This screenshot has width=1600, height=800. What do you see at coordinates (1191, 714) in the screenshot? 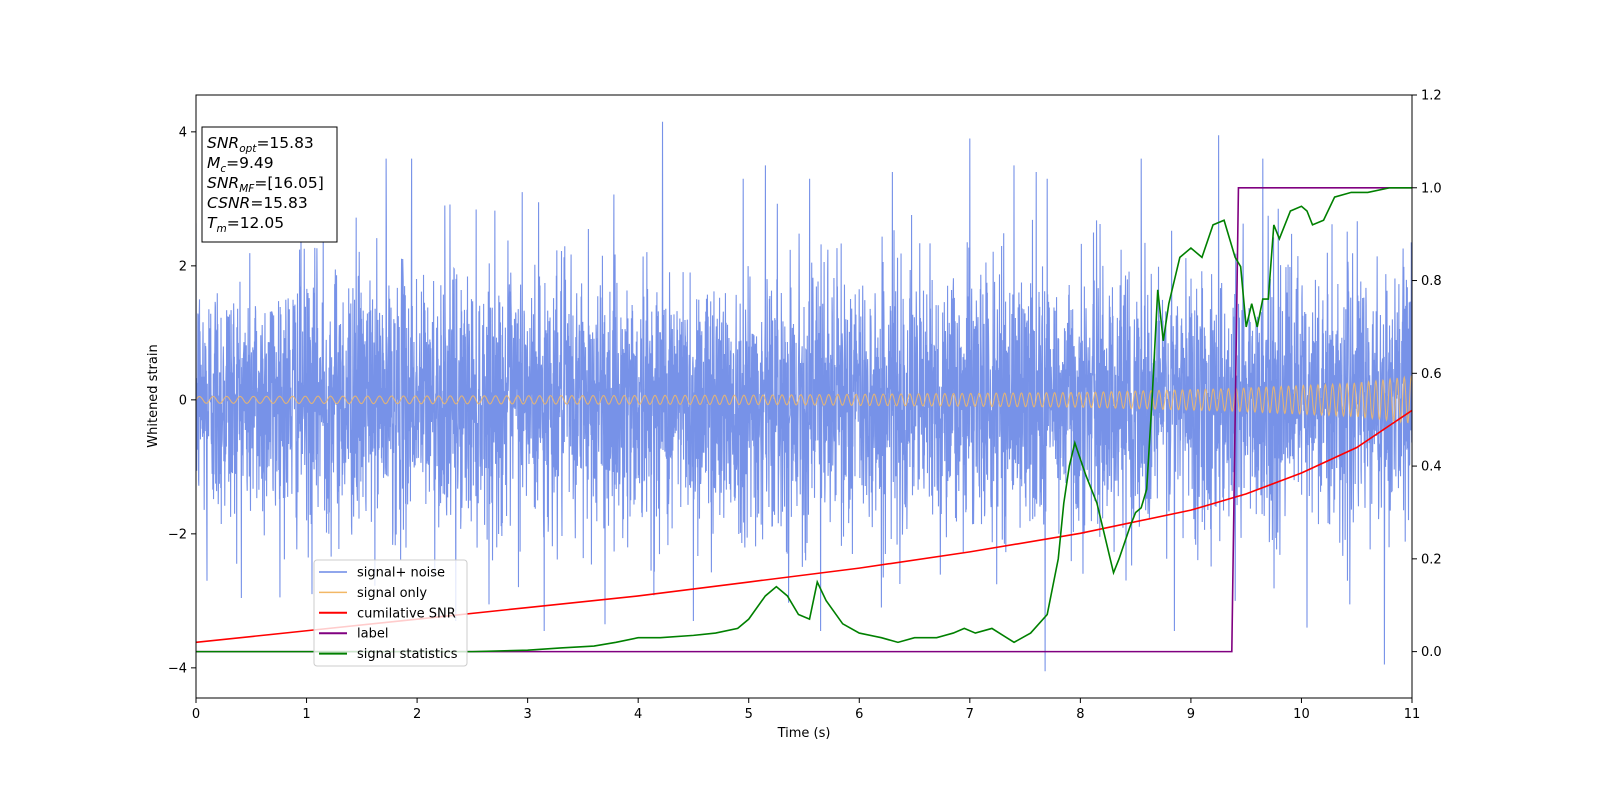
I see `x-tick-label: 9` at bounding box center [1191, 714].